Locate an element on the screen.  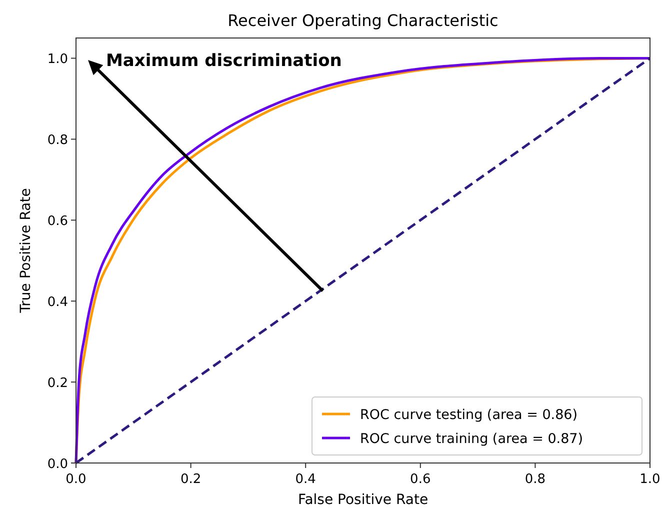
y-tick-label: 0.8 is located at coordinates (57, 140).